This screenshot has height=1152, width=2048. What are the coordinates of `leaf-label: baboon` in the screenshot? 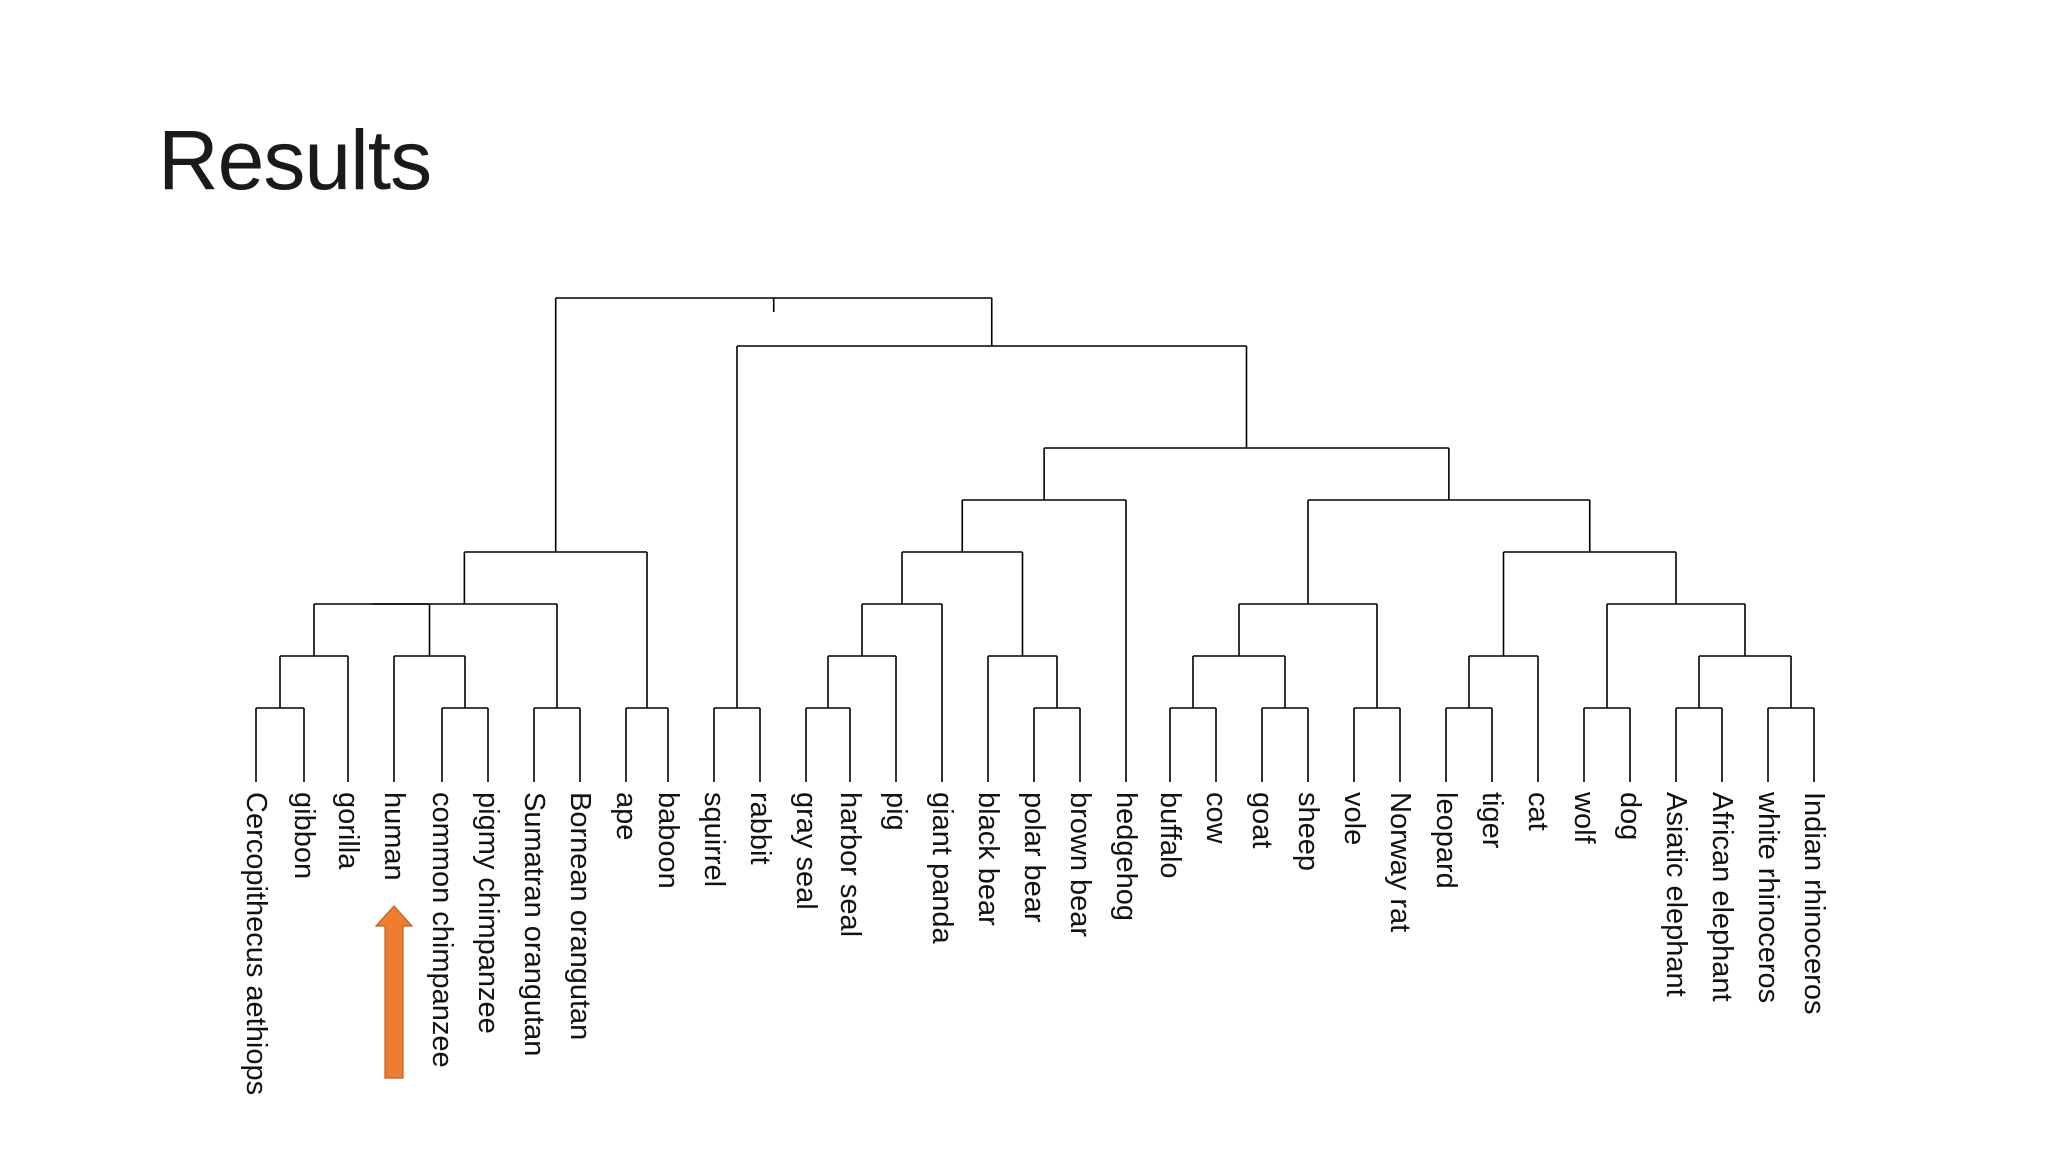 It's located at (668, 840).